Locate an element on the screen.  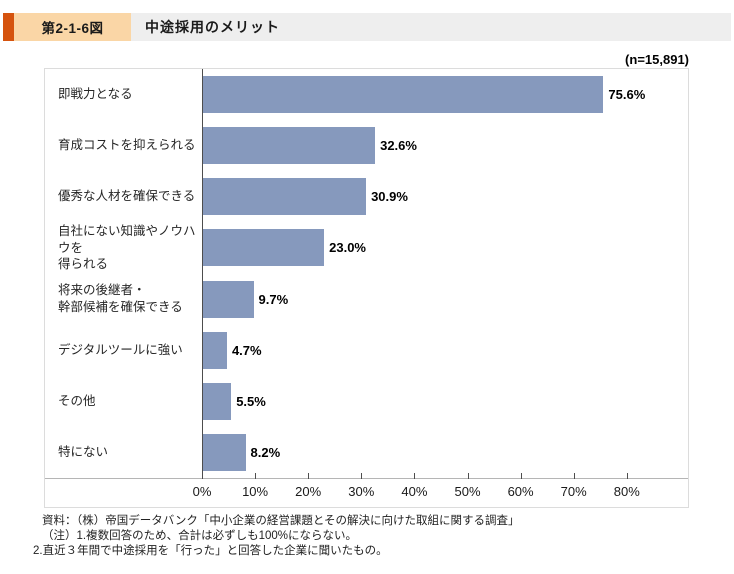
x-axis-tick-label: 20% is located at coordinates (308, 491).